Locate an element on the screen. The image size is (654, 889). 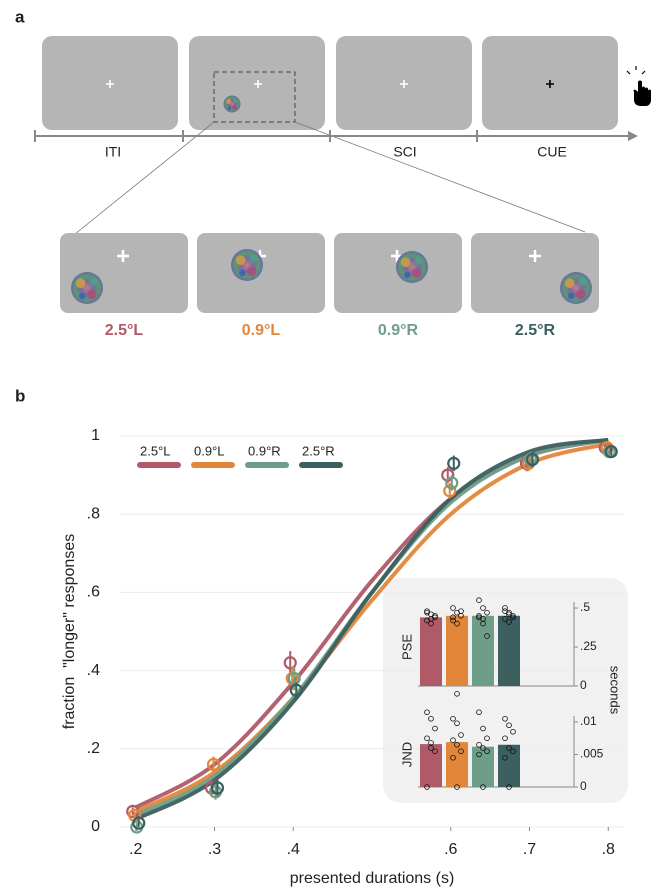
y-axis-label: fraction "longer" responses is located at coordinates (69, 631).